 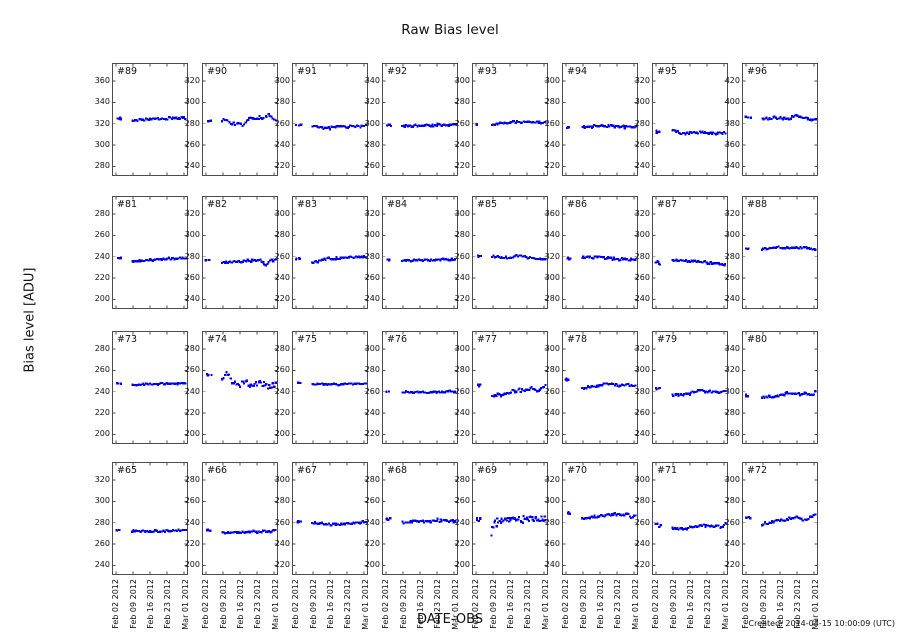 I want to click on subplot-label: #68, so click(x=397, y=470).